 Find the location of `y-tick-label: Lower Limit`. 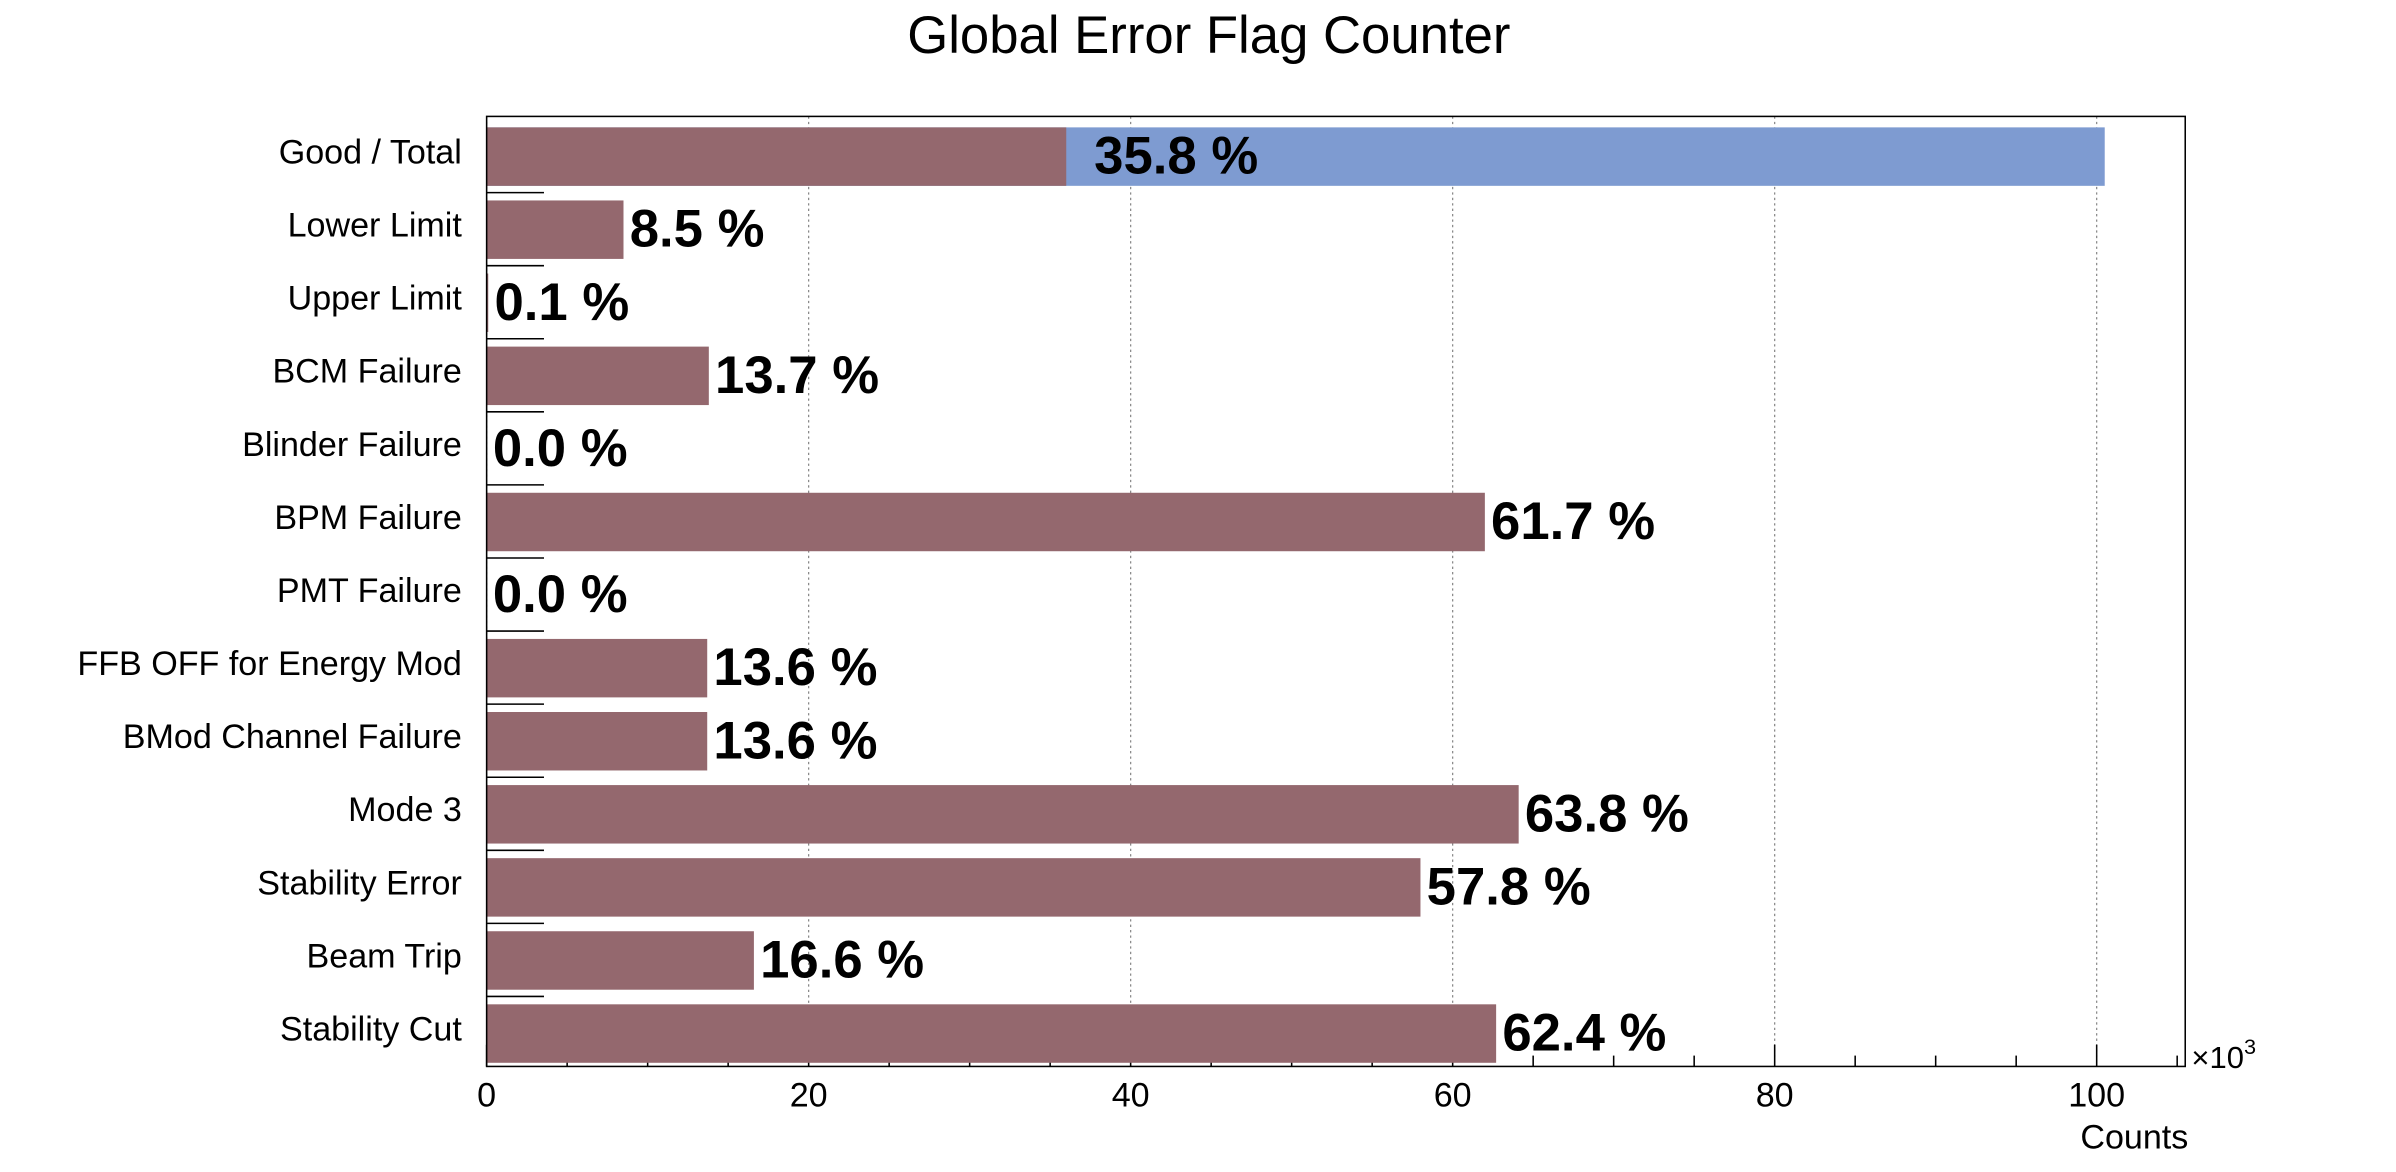

y-tick-label: Lower Limit is located at coordinates (375, 226).